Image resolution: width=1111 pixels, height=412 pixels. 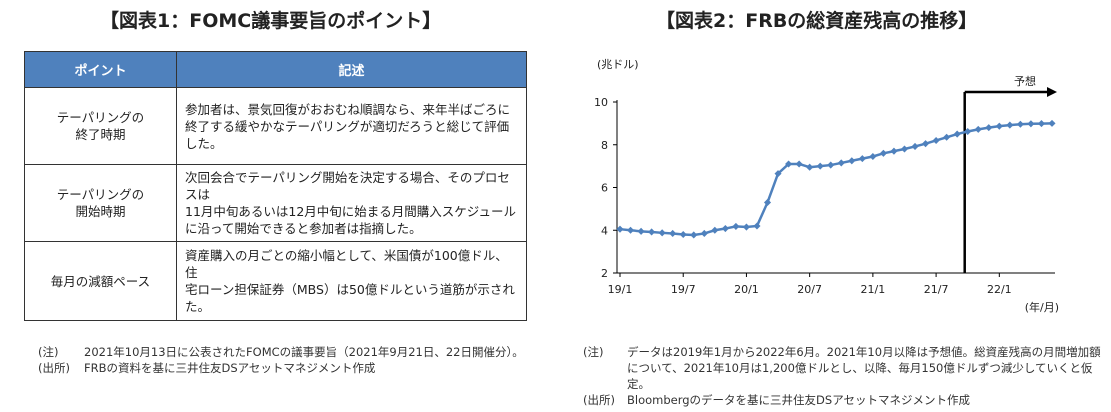 What do you see at coordinates (350, 211) in the screenshot?
I see `row-description-line: 11月中旬あるいは12月中旬に始まる月間購入スケジュール` at bounding box center [350, 211].